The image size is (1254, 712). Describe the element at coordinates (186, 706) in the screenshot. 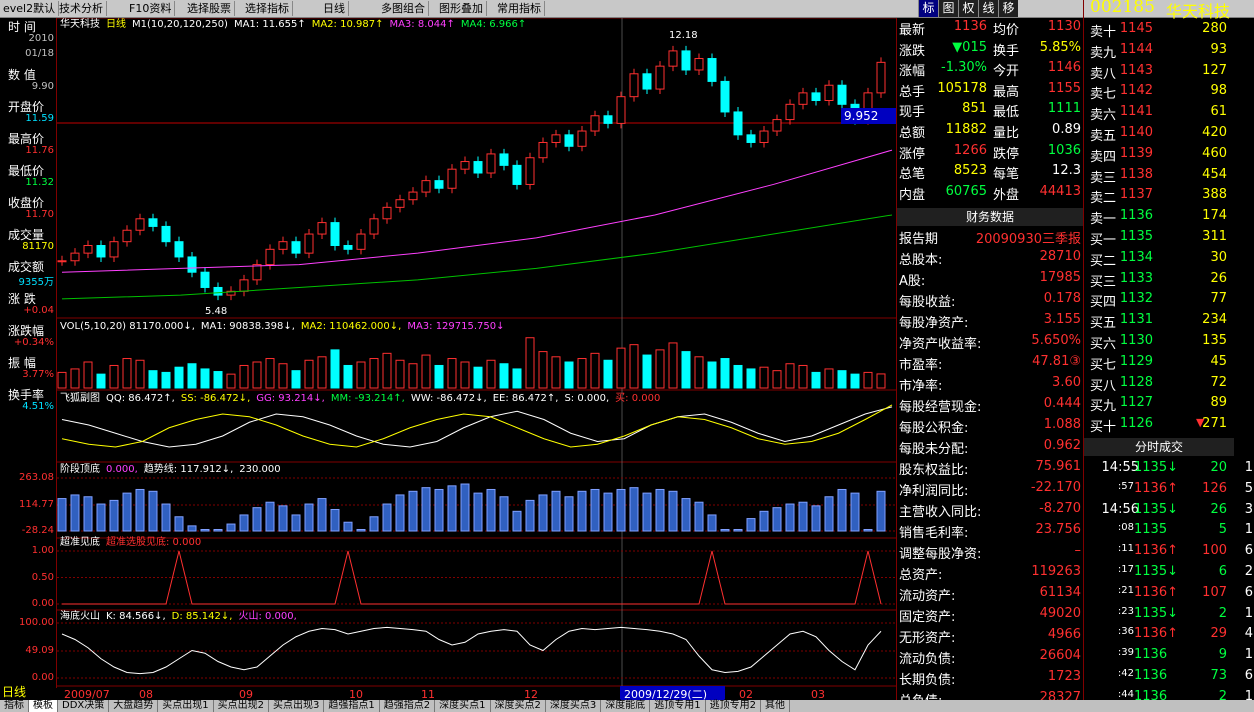

I see `tab: 买点出现1` at that location.